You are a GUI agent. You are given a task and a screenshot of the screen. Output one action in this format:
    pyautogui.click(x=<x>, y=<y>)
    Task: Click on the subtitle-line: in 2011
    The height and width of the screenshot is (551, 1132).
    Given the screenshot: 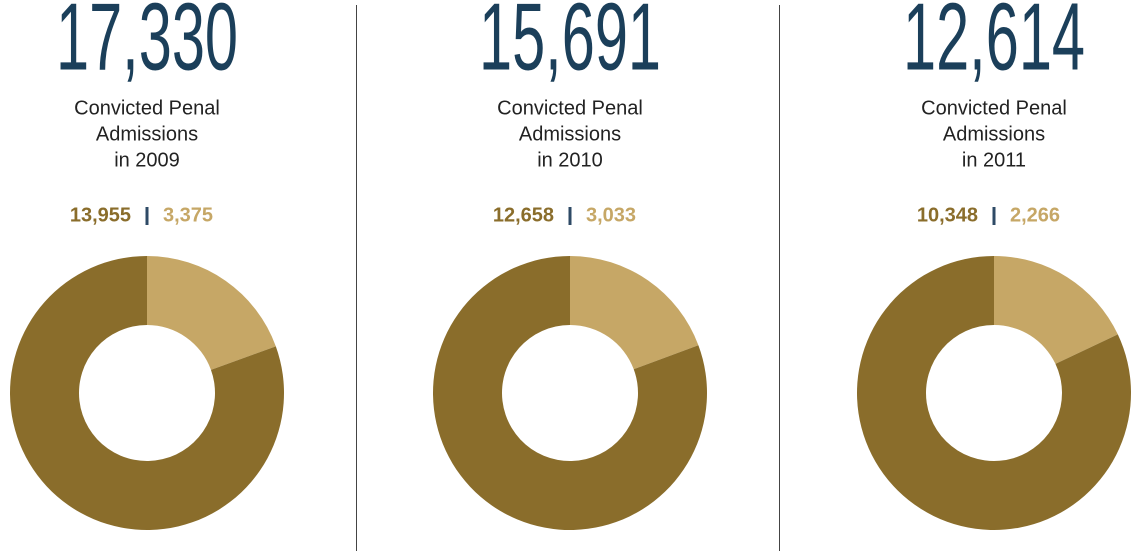 What is the action you would take?
    pyautogui.click(x=994, y=160)
    